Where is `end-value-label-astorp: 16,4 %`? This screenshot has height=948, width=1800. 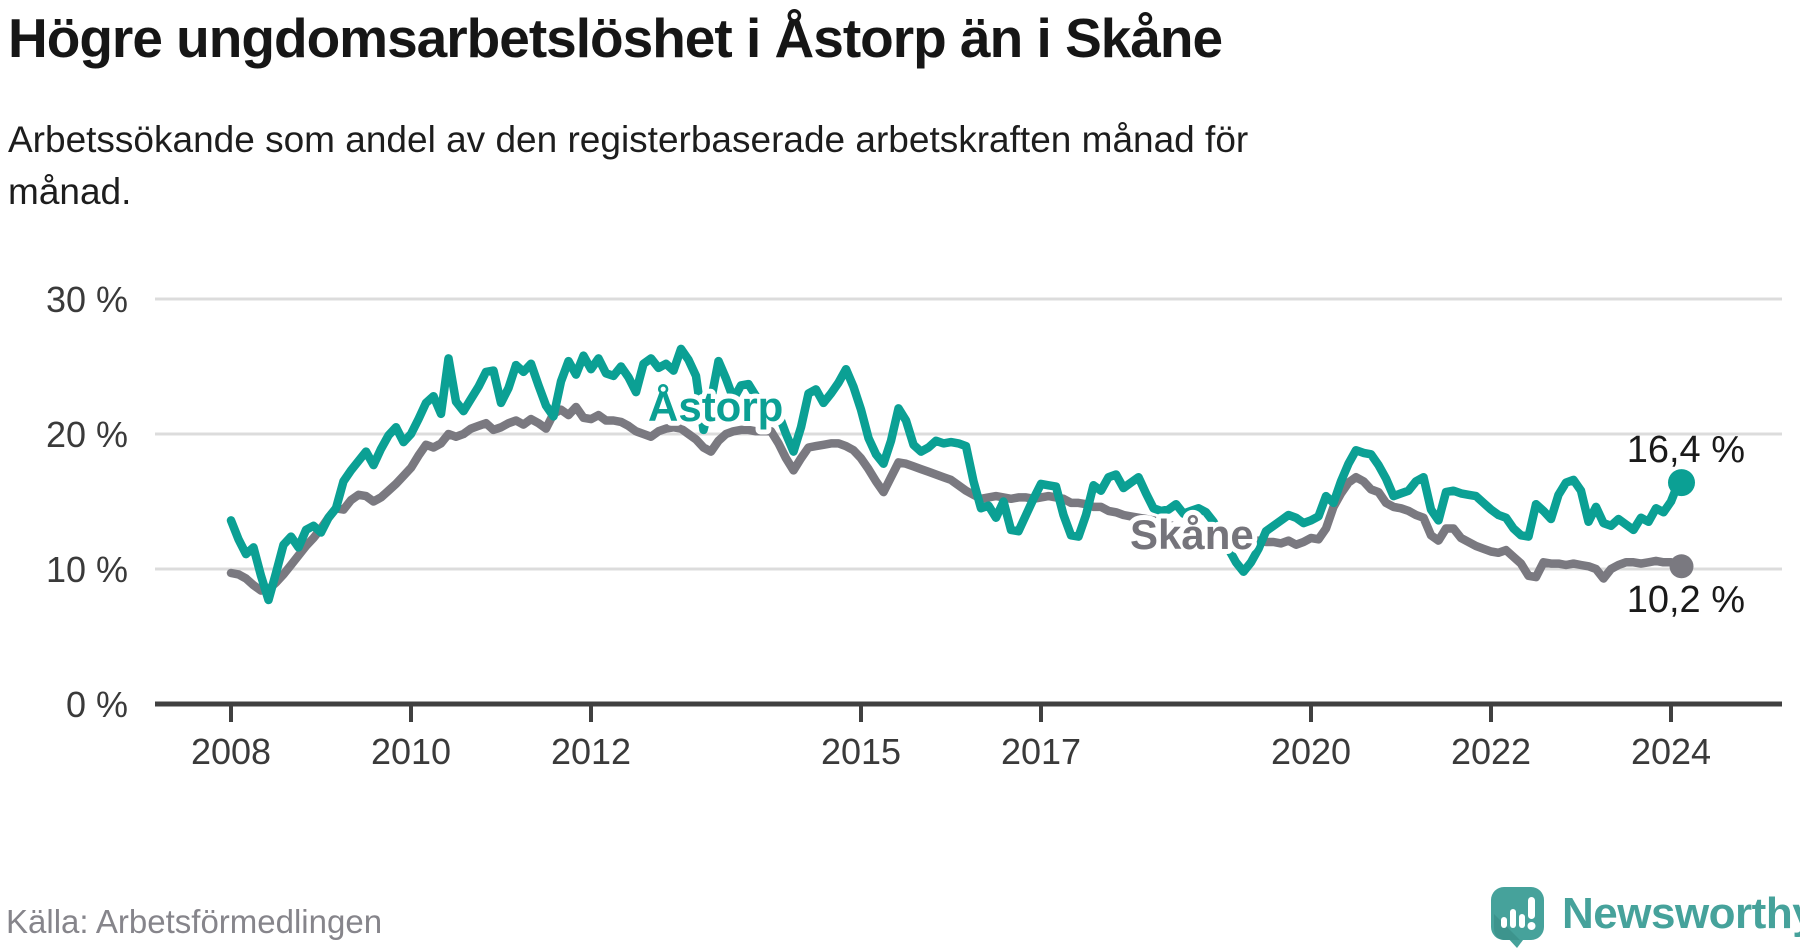
end-value-label-astorp: 16,4 % is located at coordinates (1686, 450).